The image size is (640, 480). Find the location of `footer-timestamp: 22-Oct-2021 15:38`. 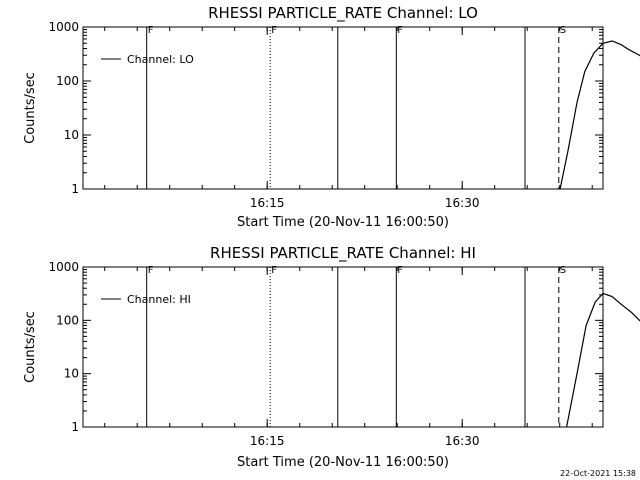

footer-timestamp: 22-Oct-2021 15:38 is located at coordinates (598, 473).